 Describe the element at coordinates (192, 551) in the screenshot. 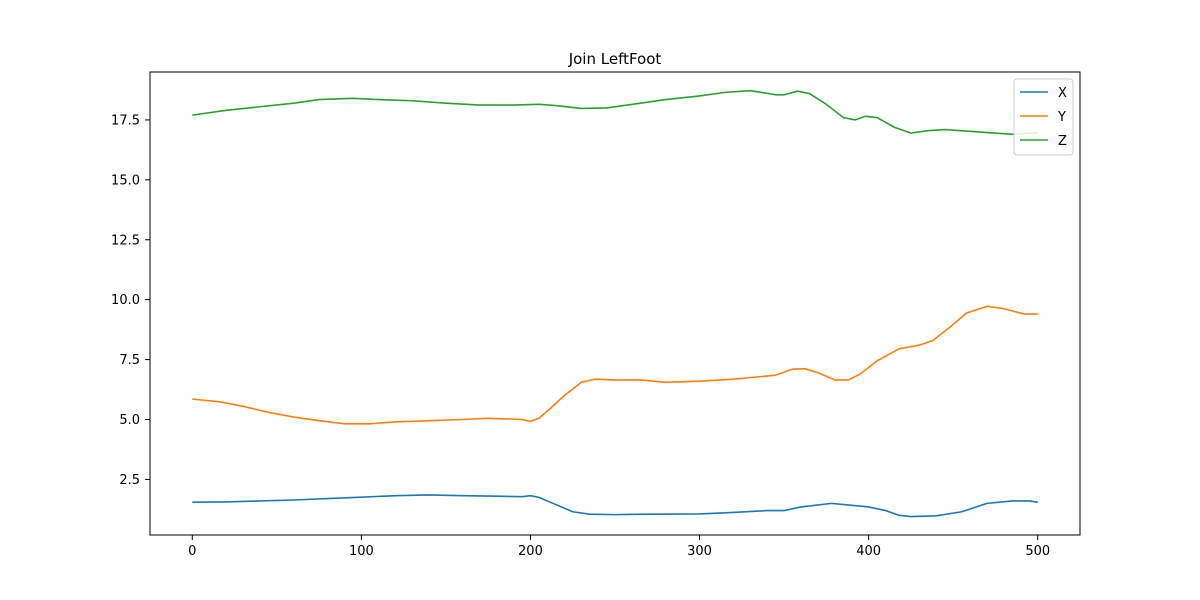

I see `x-tick-label: 0` at that location.